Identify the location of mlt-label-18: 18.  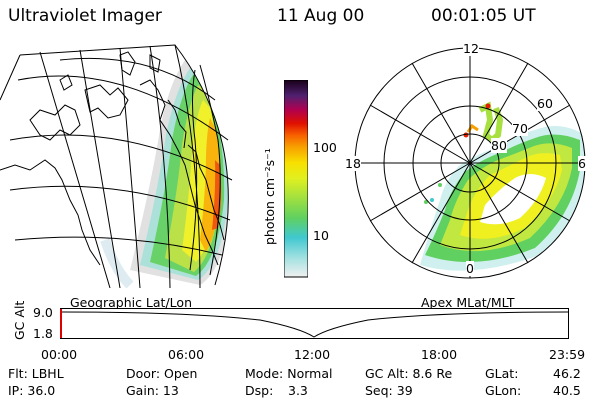
(353, 163).